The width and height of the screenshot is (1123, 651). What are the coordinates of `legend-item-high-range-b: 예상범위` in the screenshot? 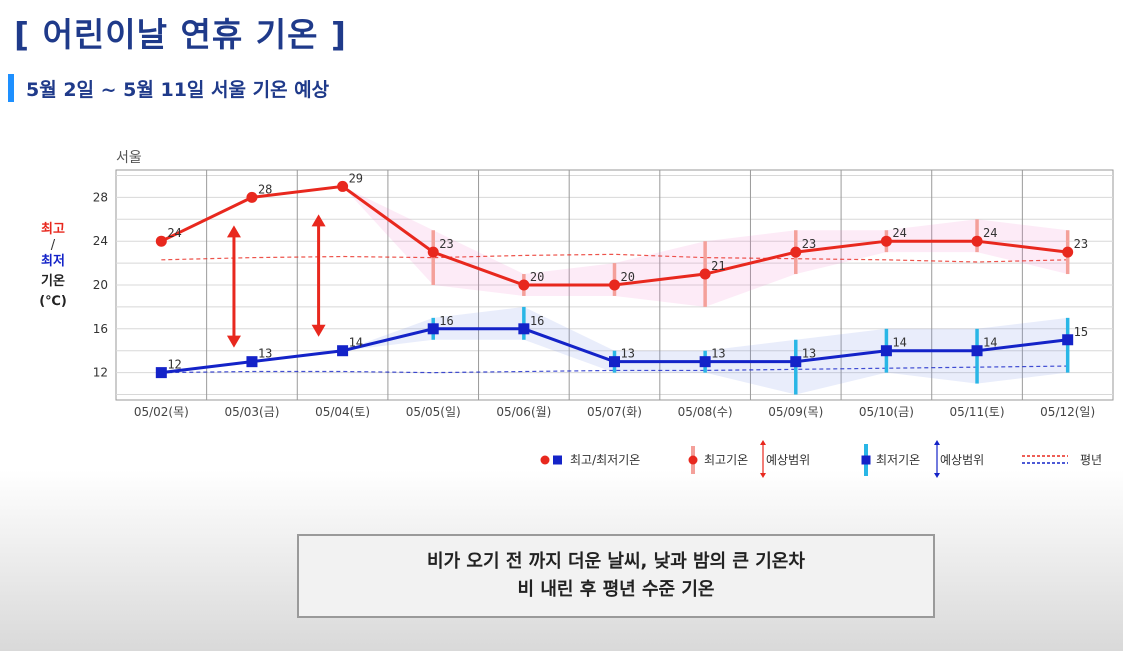 It's located at (788, 460).